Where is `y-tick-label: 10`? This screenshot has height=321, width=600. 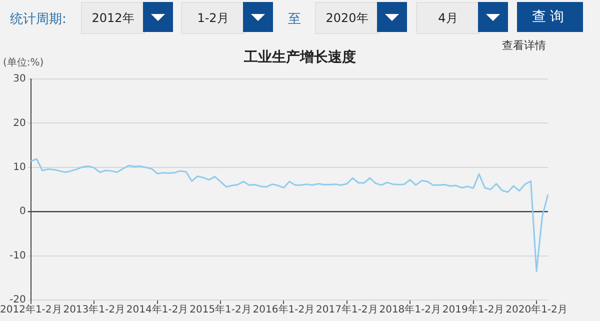 y-tick-label: 10 is located at coordinates (19, 167).